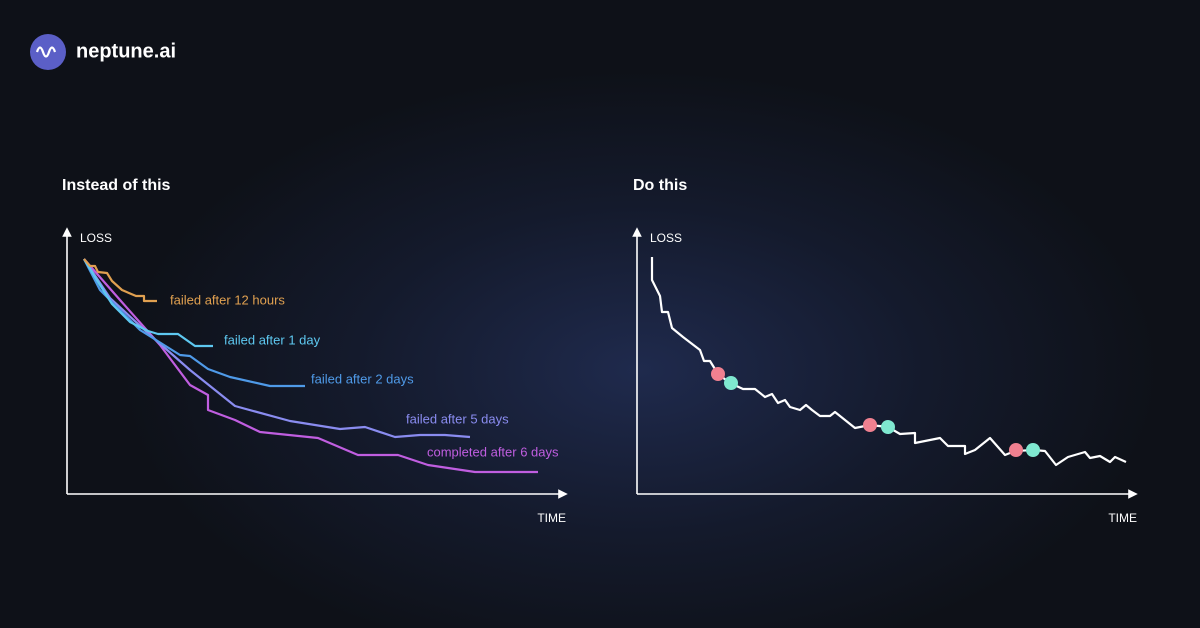  I want to click on panel-title: Instead of this, so click(116, 185).